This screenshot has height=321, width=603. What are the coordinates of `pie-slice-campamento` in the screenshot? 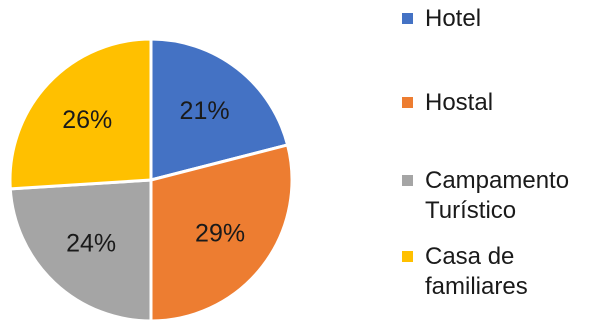 It's located at (80, 249).